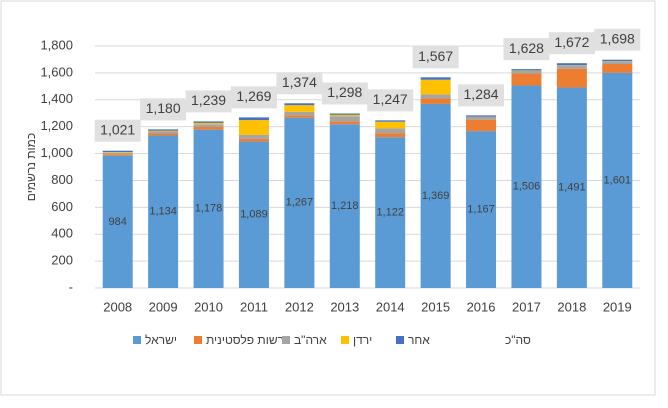  Describe the element at coordinates (117, 129) in the screenshot. I see `total-label: 1,021` at that location.